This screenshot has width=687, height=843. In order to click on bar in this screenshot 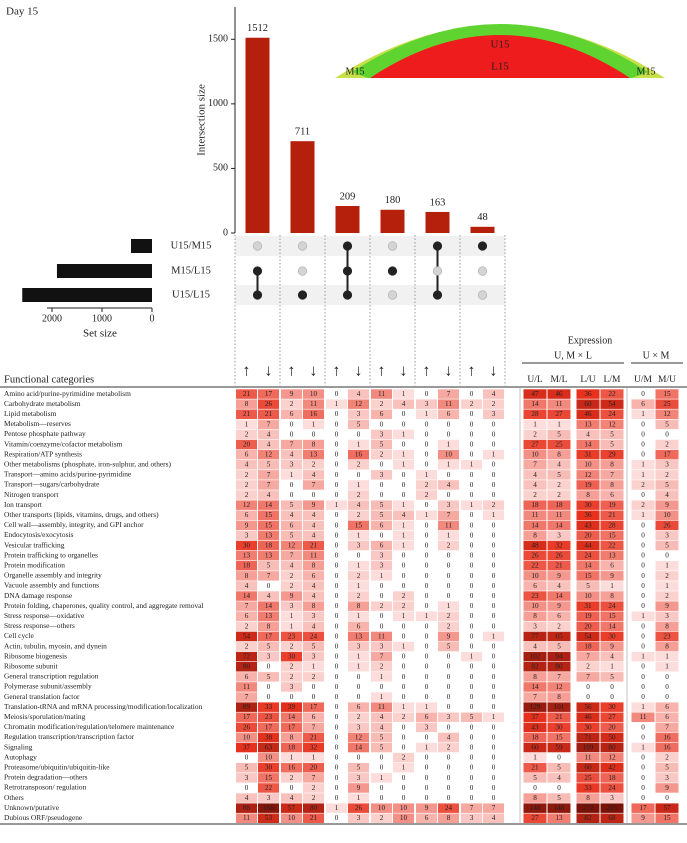, I will do `click(257, 135)`.